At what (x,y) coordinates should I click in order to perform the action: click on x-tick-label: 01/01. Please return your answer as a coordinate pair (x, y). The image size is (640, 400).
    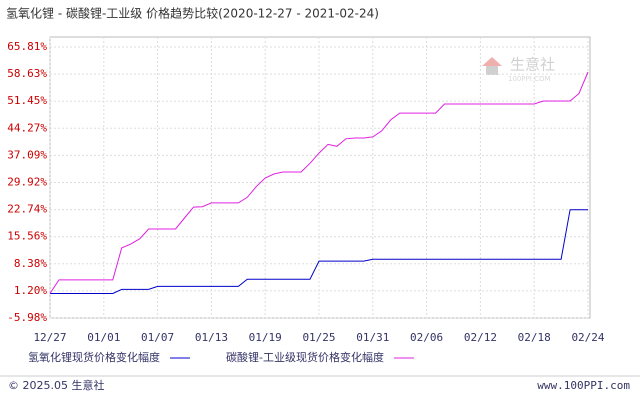
    Looking at the image, I should click on (103, 337).